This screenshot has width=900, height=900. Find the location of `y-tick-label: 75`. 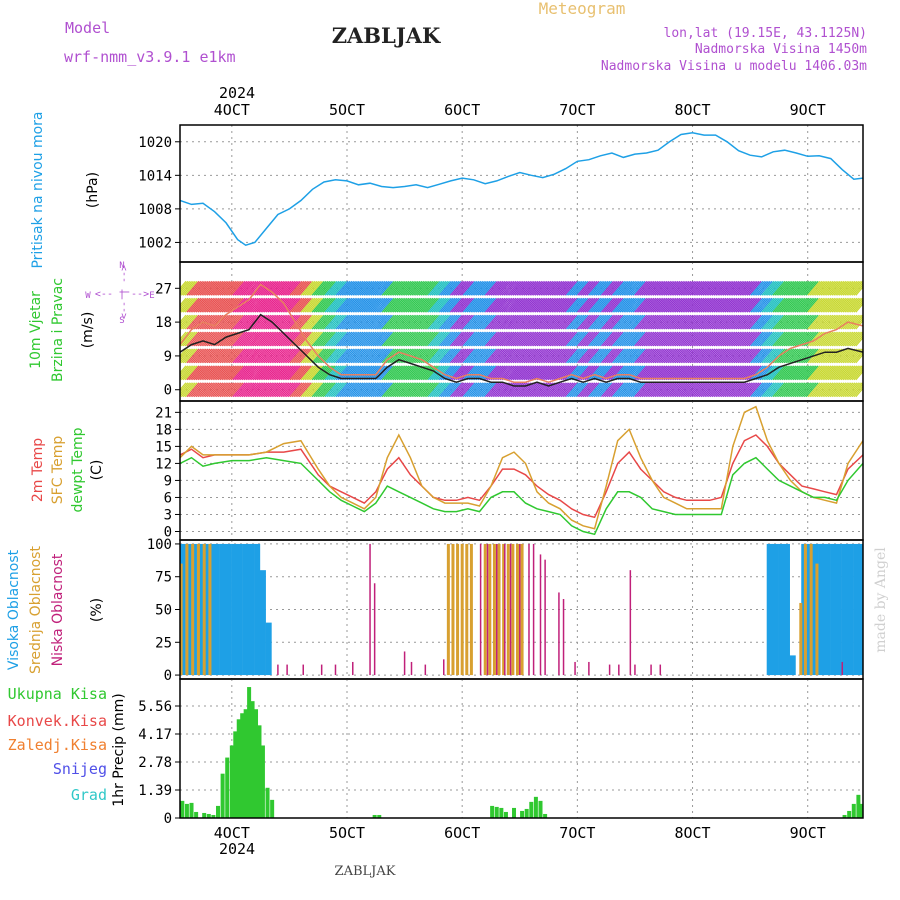

y-tick-label: 75 is located at coordinates (163, 578).